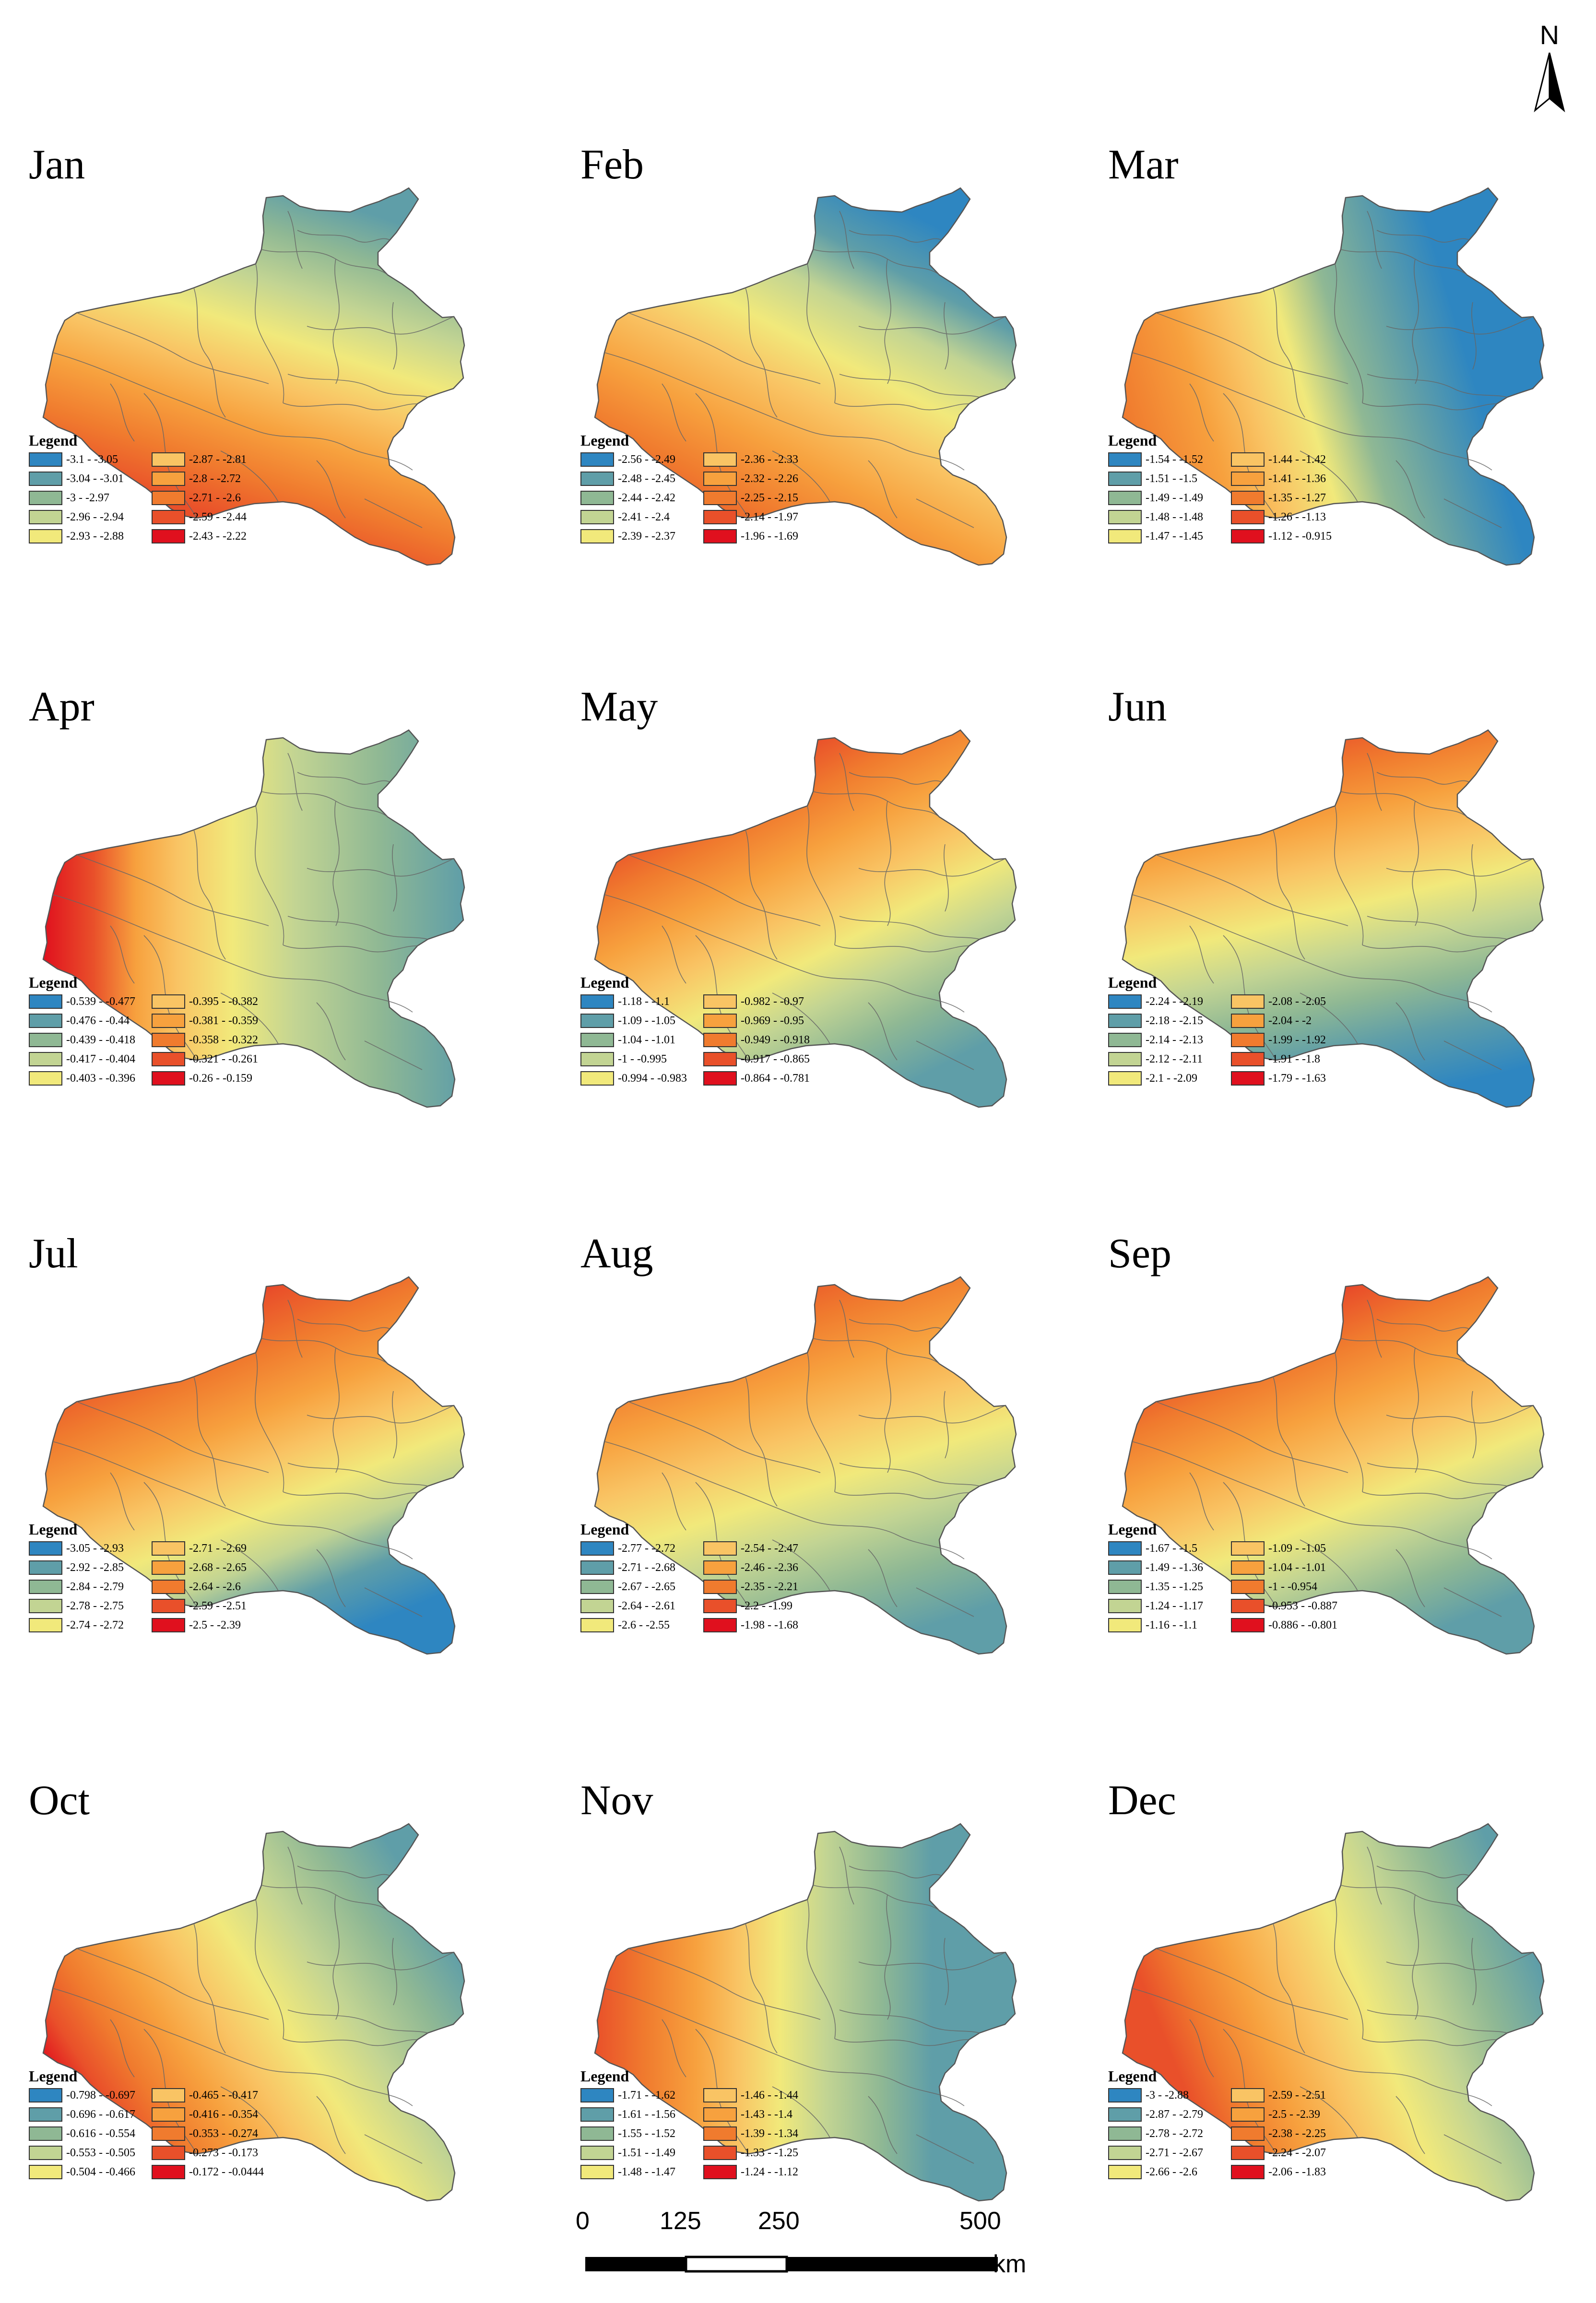 This screenshot has height=2303, width=1596. I want to click on legend-item: -2.14 - -2.13, so click(1168, 1040).